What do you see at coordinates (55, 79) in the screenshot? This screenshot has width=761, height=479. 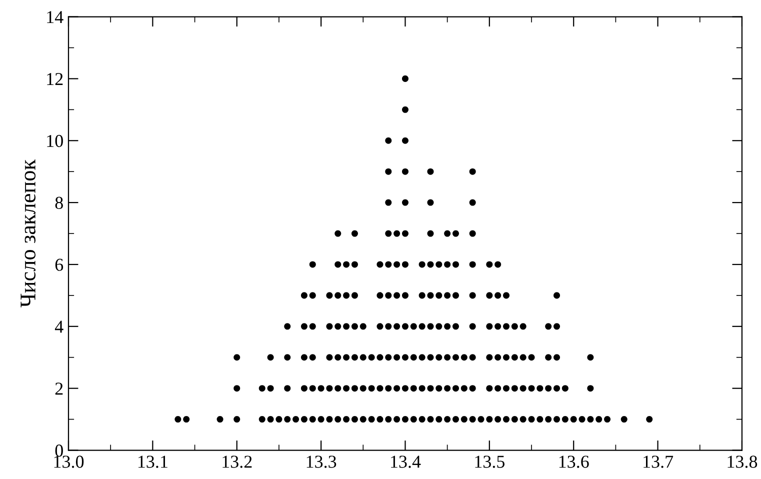 I see `y-tick-label: 12` at bounding box center [55, 79].